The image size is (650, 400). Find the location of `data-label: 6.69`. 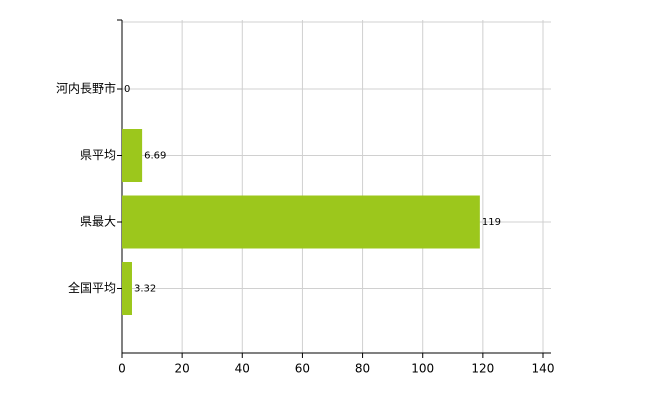

data-label: 6.69 is located at coordinates (155, 156).